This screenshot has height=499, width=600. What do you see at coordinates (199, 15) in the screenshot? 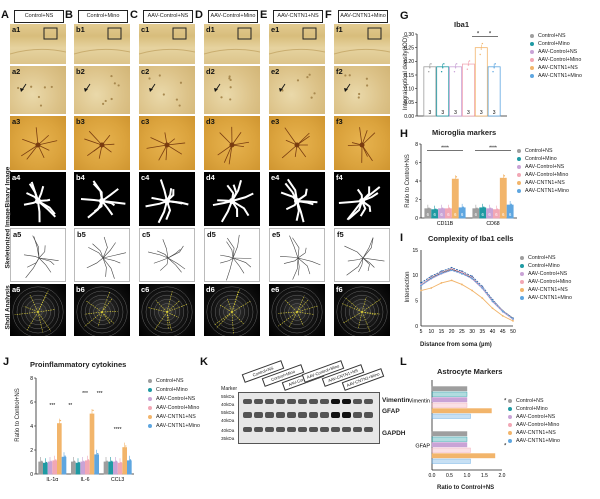
I see `panel-letter-d: D` at bounding box center [199, 15].